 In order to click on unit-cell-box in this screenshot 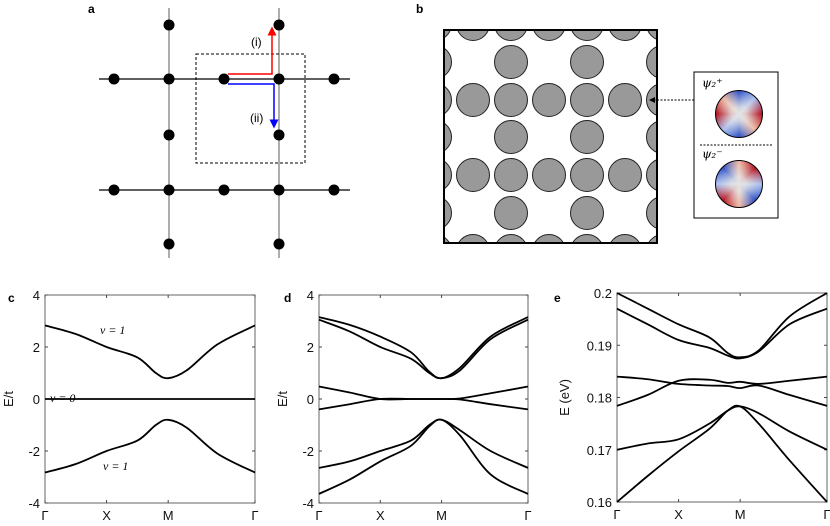, I will do `click(250, 108)`.